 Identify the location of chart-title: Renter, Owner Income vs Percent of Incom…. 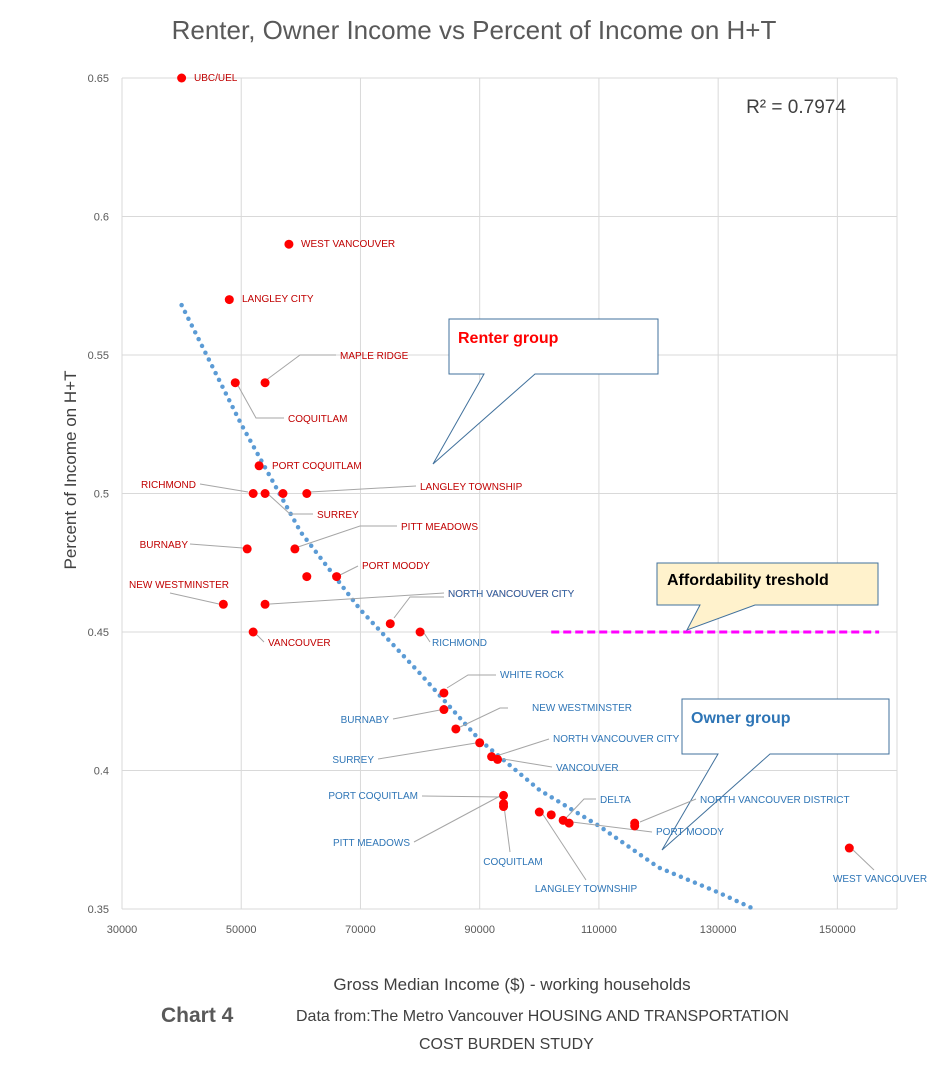
(474, 30).